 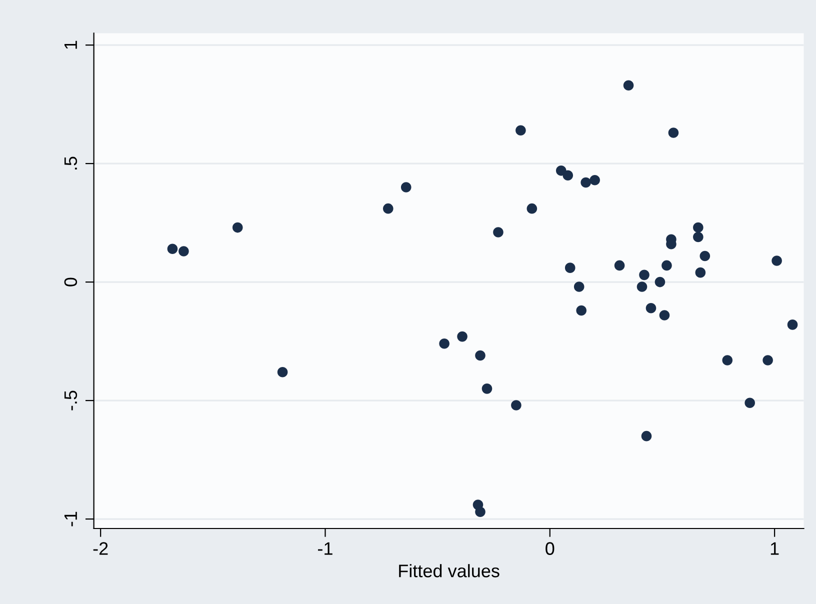 What do you see at coordinates (71, 400) in the screenshot?
I see `y-tick-label: -.5` at bounding box center [71, 400].